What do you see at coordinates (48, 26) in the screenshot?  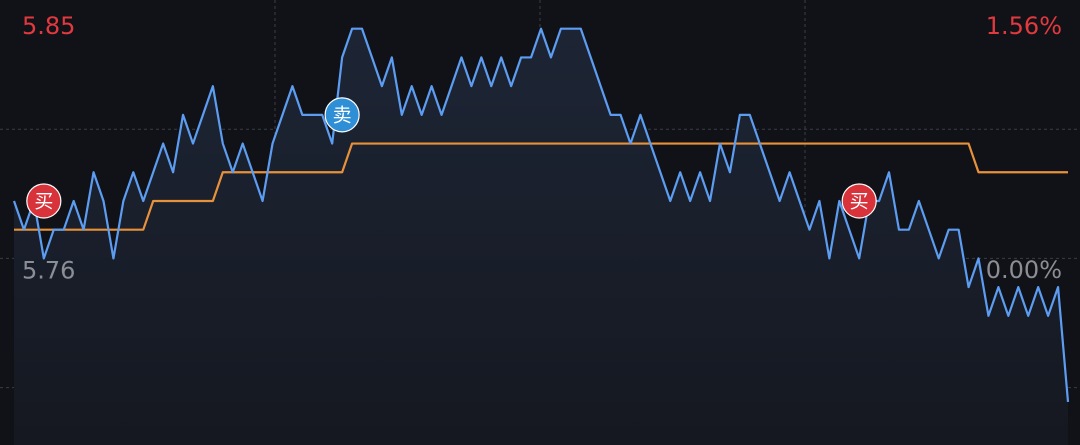 I see `y-tick-label: 5.85` at bounding box center [48, 26].